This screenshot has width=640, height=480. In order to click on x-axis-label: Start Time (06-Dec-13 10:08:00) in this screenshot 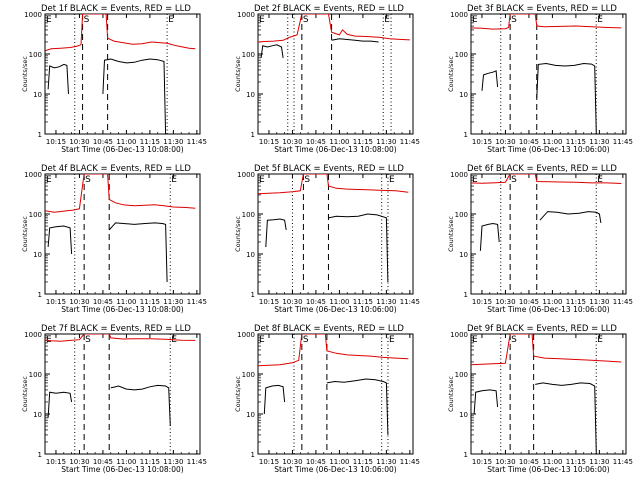, I will do `click(122, 149)`.